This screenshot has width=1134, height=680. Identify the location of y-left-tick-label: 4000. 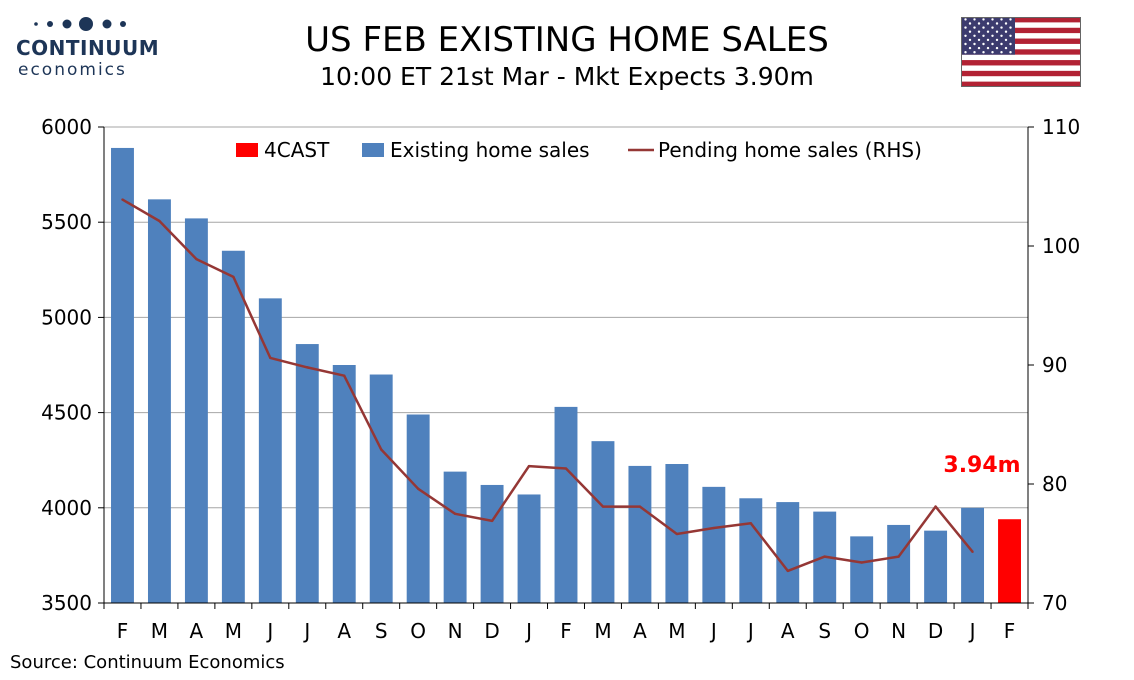
(66, 508).